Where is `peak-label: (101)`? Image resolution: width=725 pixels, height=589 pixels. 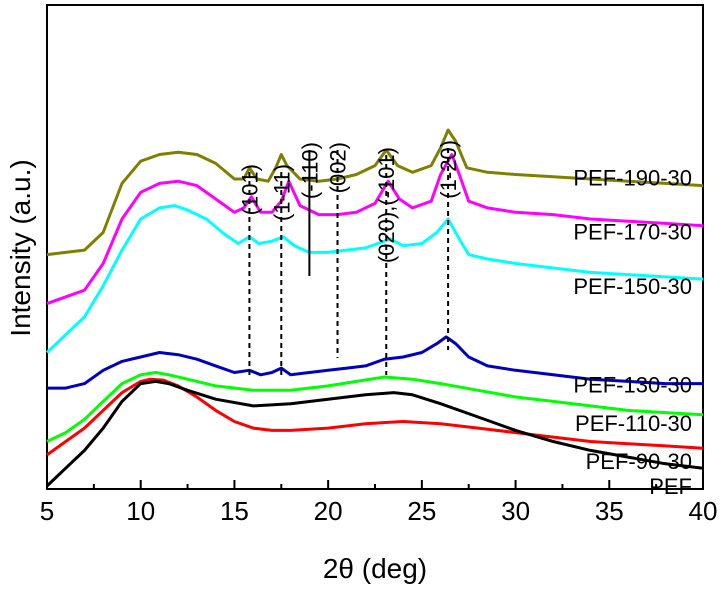
peak-label: (101) is located at coordinates (249, 189).